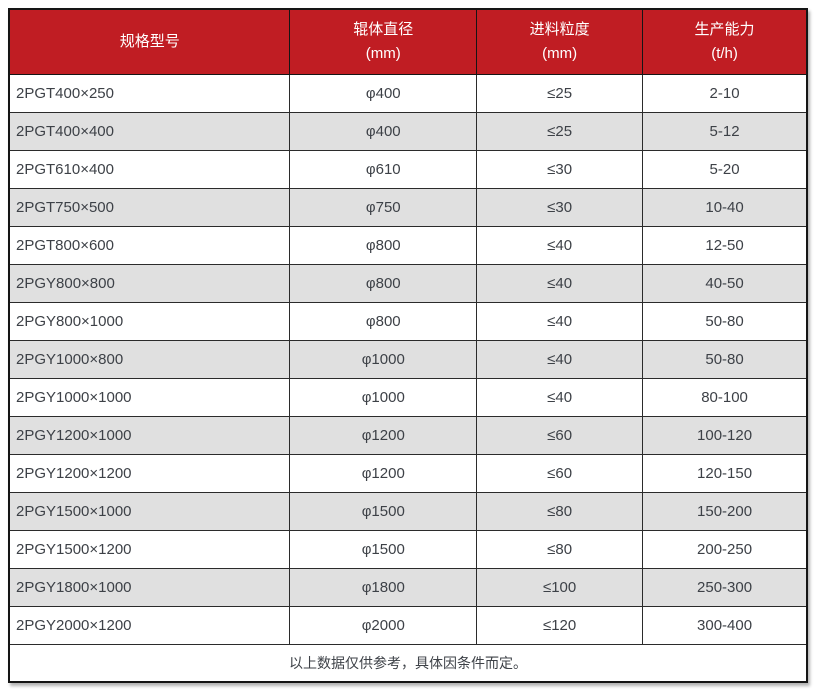 This screenshot has width=816, height=689. What do you see at coordinates (149, 359) in the screenshot?
I see `model-cell: 2PGY1000×800` at bounding box center [149, 359].